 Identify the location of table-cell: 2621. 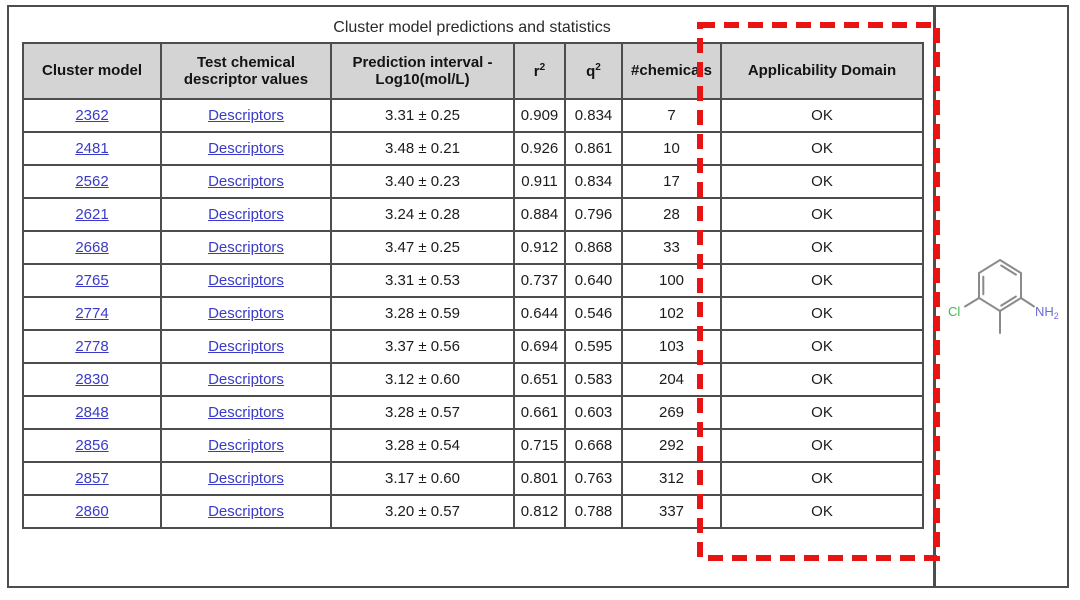
(92, 214).